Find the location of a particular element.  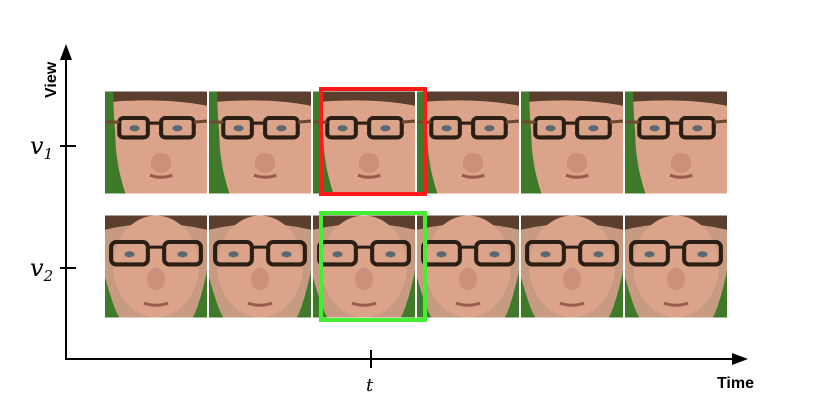

x-axis-arrowhead is located at coordinates (740, 359).